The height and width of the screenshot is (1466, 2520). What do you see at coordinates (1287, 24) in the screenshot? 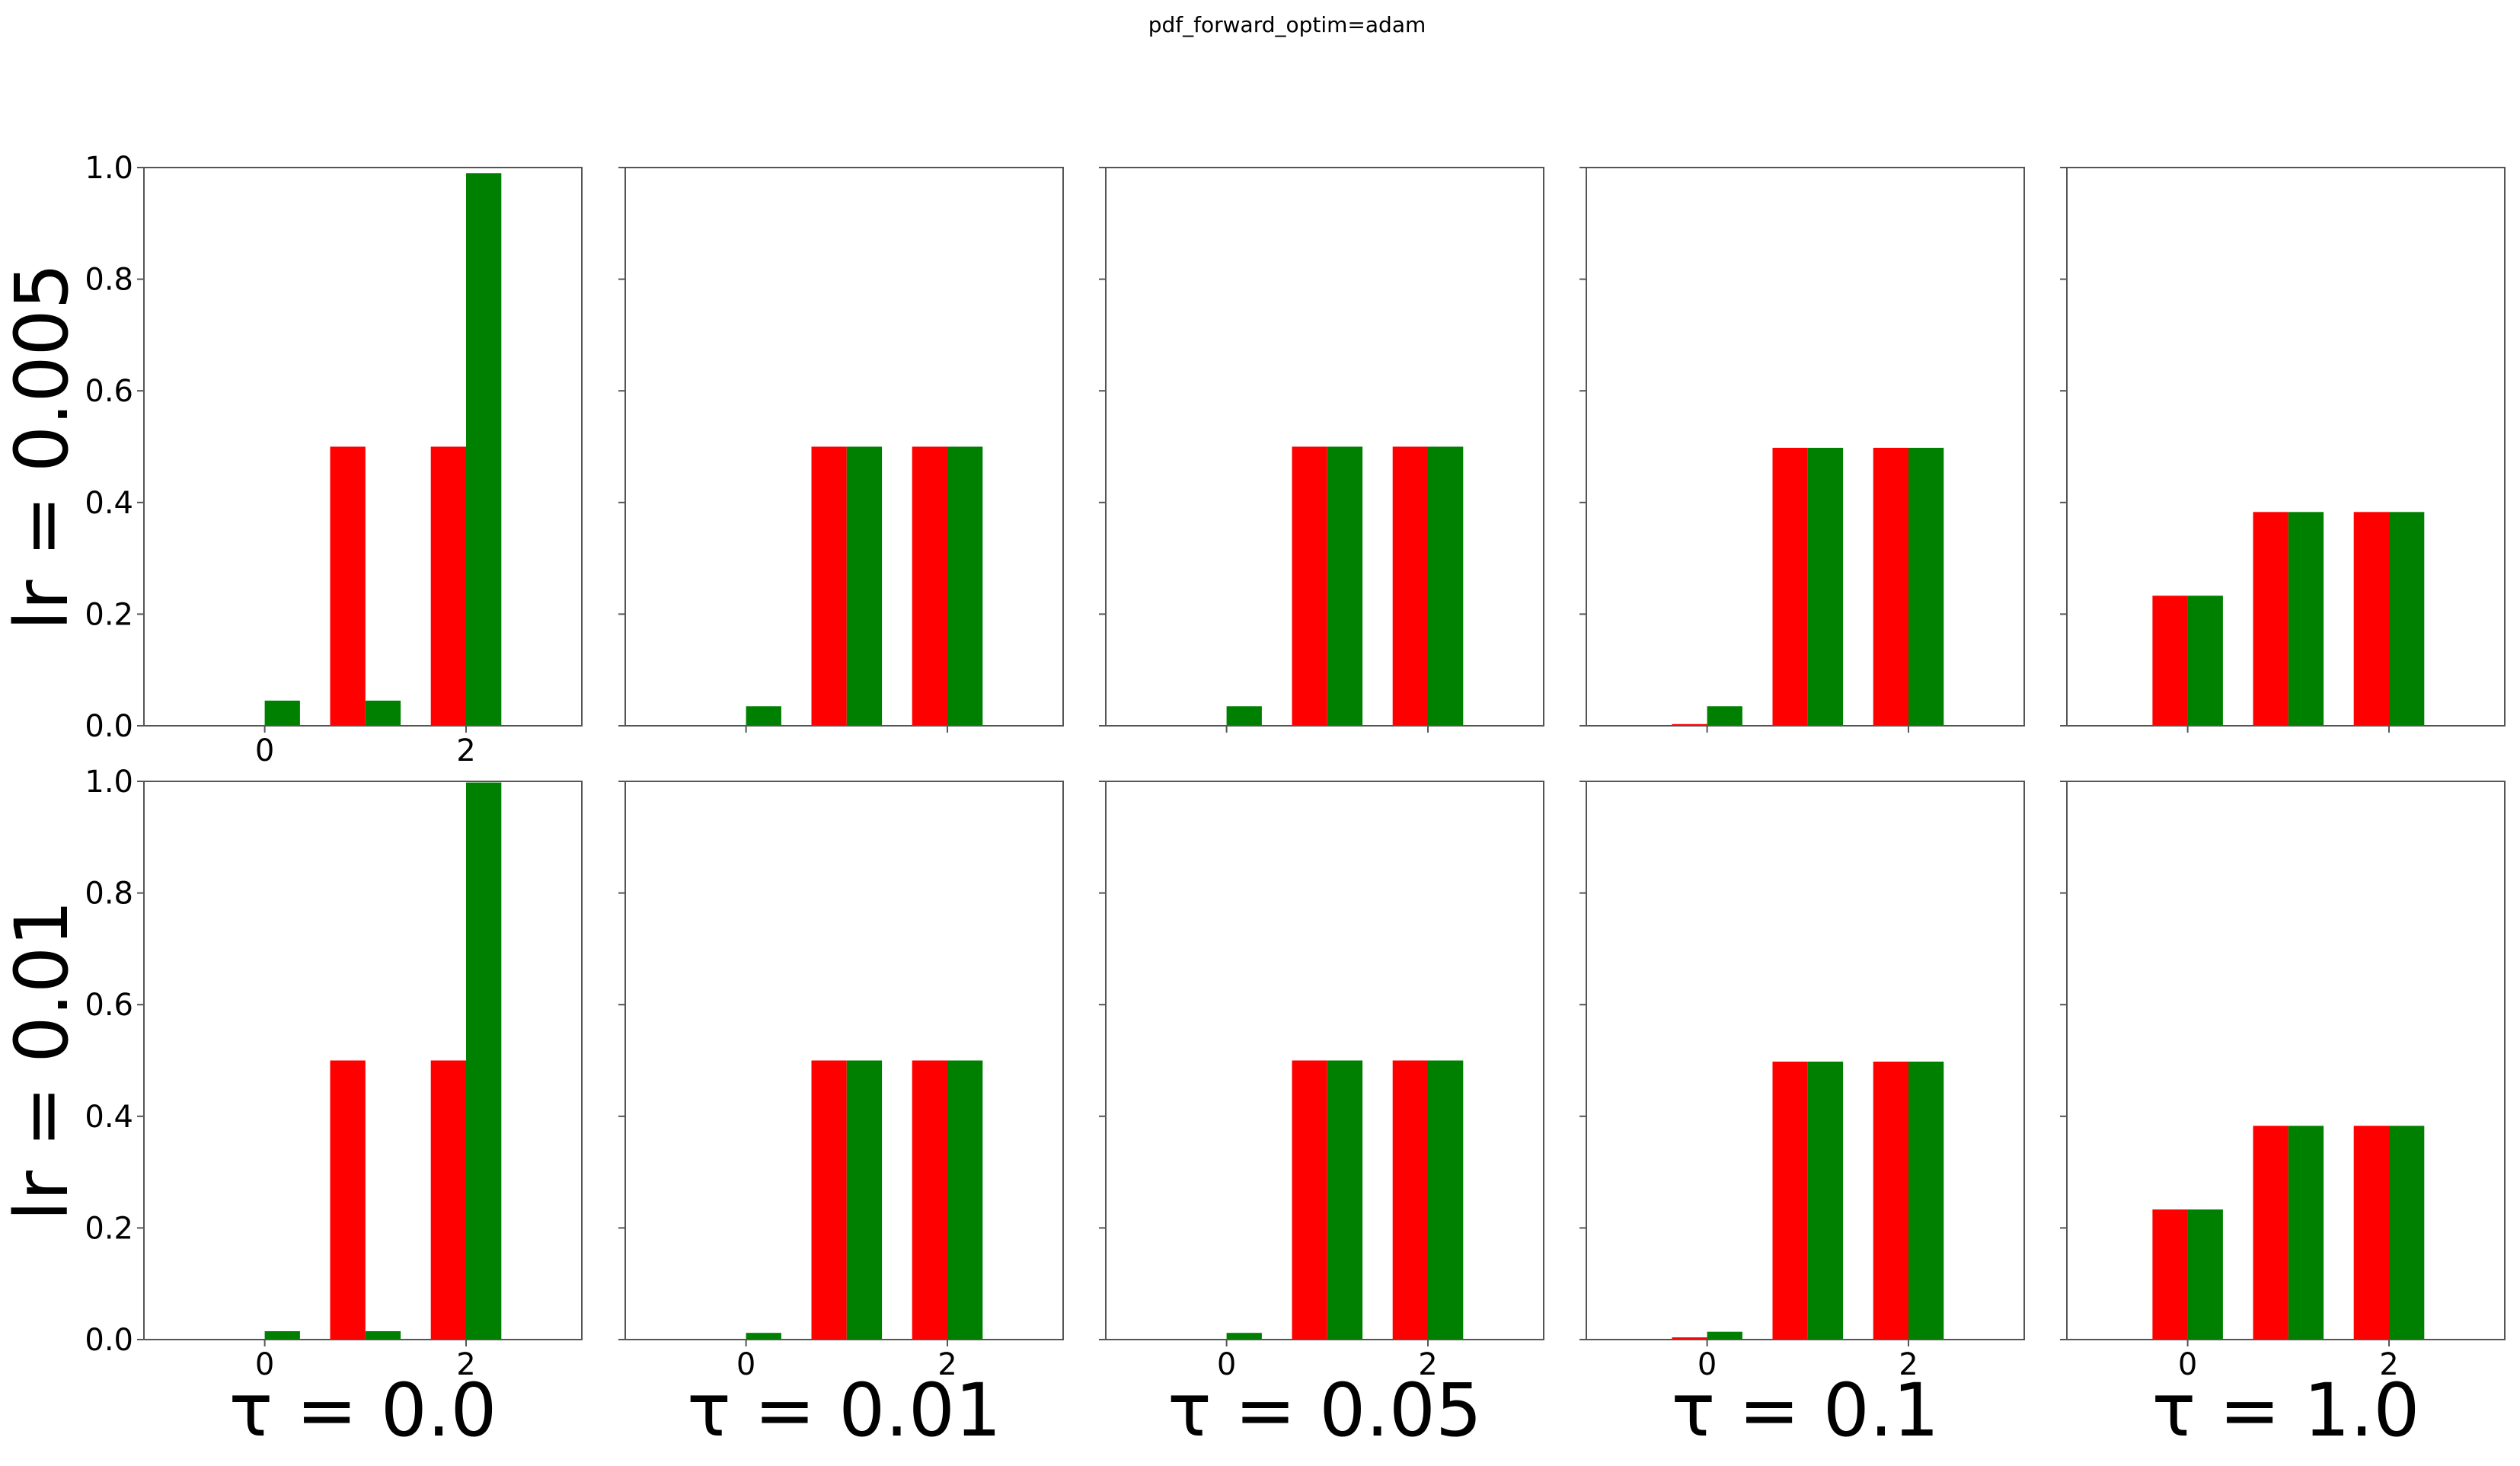
I see `figure-suptitle: pdf_forward_optim=adam` at bounding box center [1287, 24].